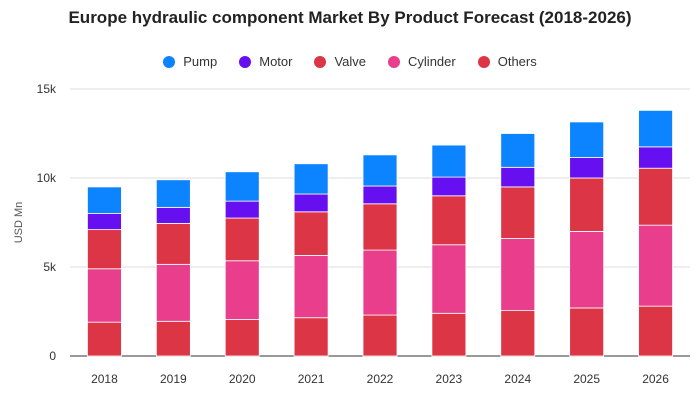 The width and height of the screenshot is (700, 400). Describe the element at coordinates (655, 331) in the screenshot. I see `bar-others-2026` at that location.